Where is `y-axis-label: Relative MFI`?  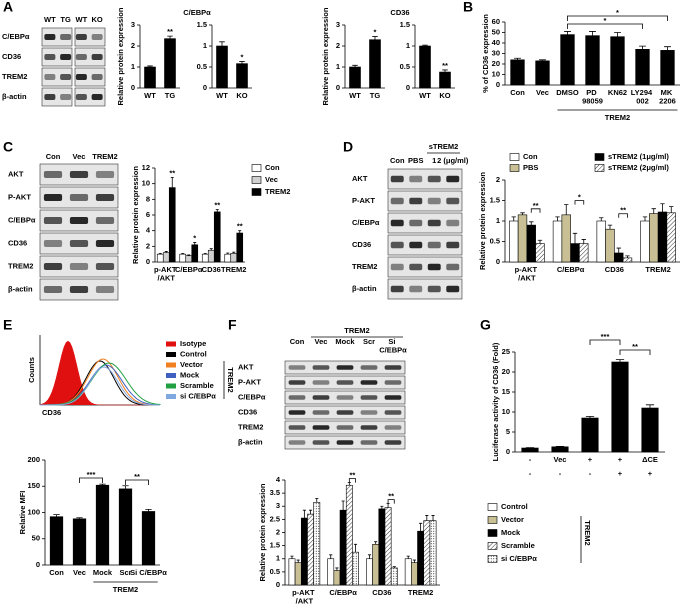 y-axis-label: Relative MFI is located at coordinates (22, 513).